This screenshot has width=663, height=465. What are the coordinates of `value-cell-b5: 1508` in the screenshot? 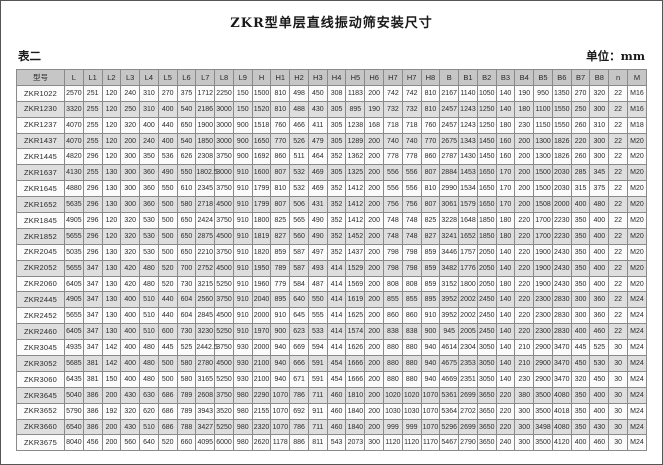 It's located at (543, 205).